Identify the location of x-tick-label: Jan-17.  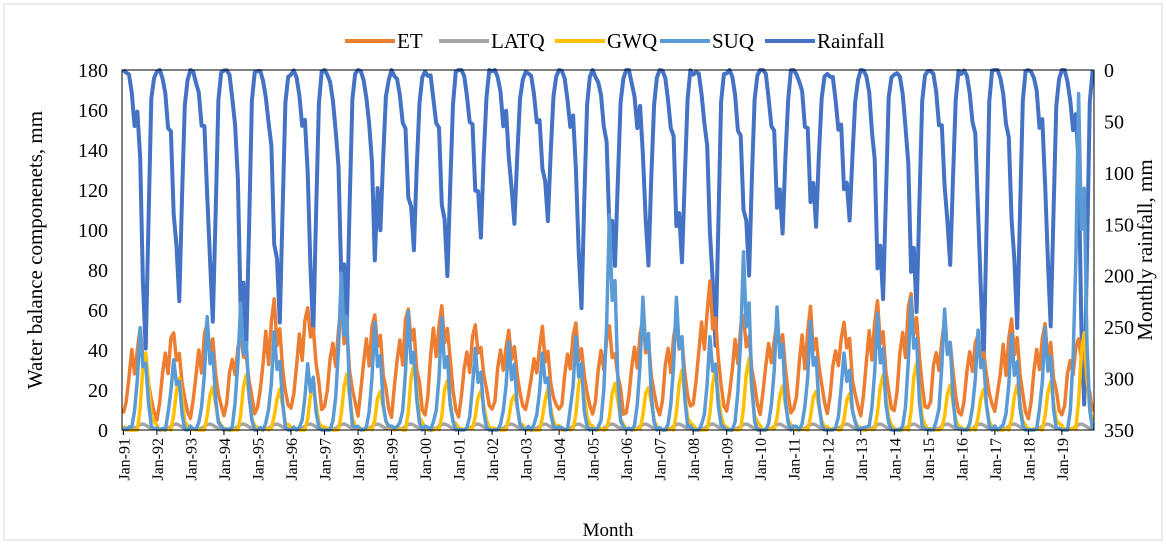
(996, 459).